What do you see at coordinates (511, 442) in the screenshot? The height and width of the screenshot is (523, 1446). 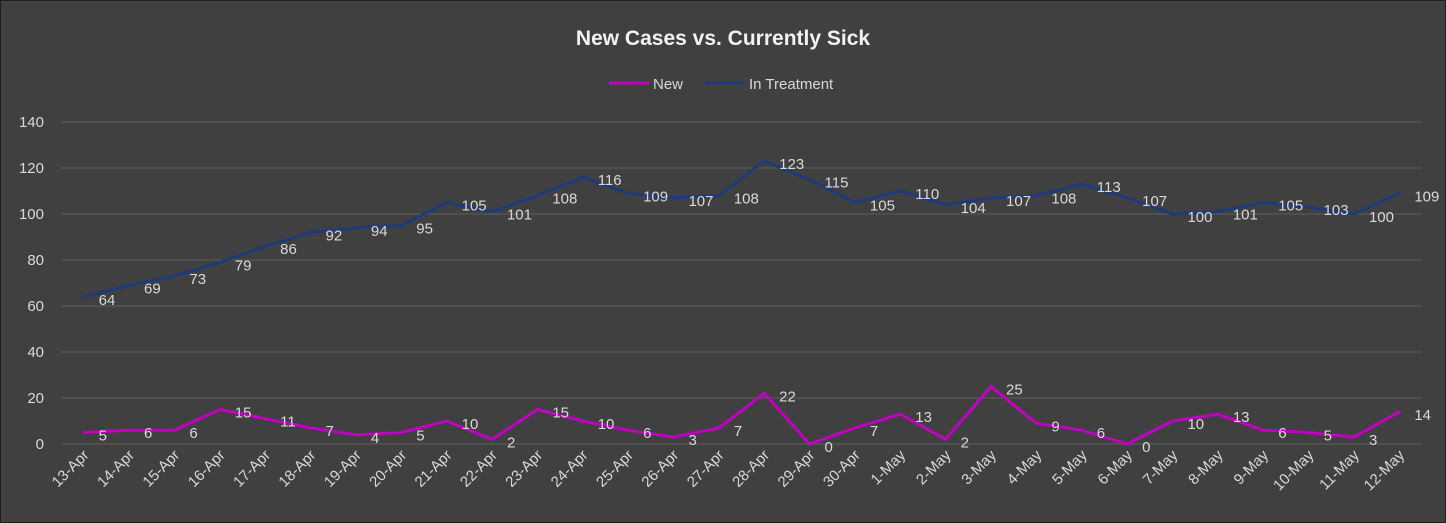 I see `data-label-new: 2` at bounding box center [511, 442].